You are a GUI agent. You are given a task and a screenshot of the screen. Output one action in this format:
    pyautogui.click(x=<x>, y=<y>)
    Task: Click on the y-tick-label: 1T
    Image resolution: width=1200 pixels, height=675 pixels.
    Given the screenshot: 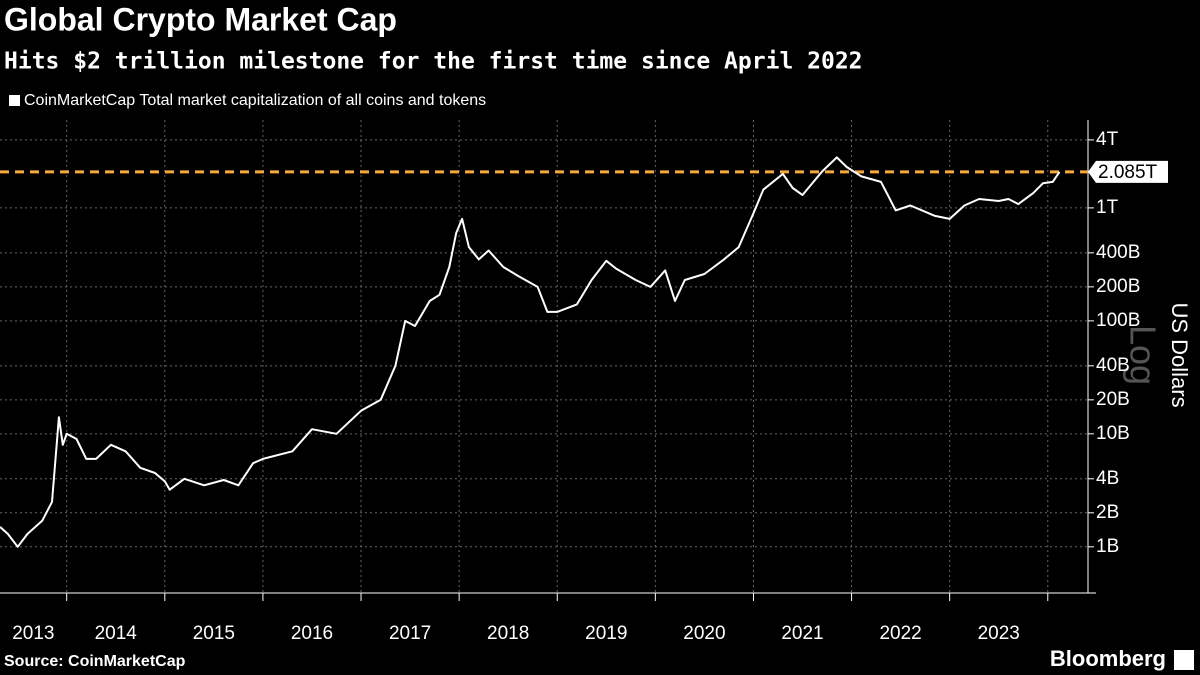 What is the action you would take?
    pyautogui.click(x=1107, y=207)
    